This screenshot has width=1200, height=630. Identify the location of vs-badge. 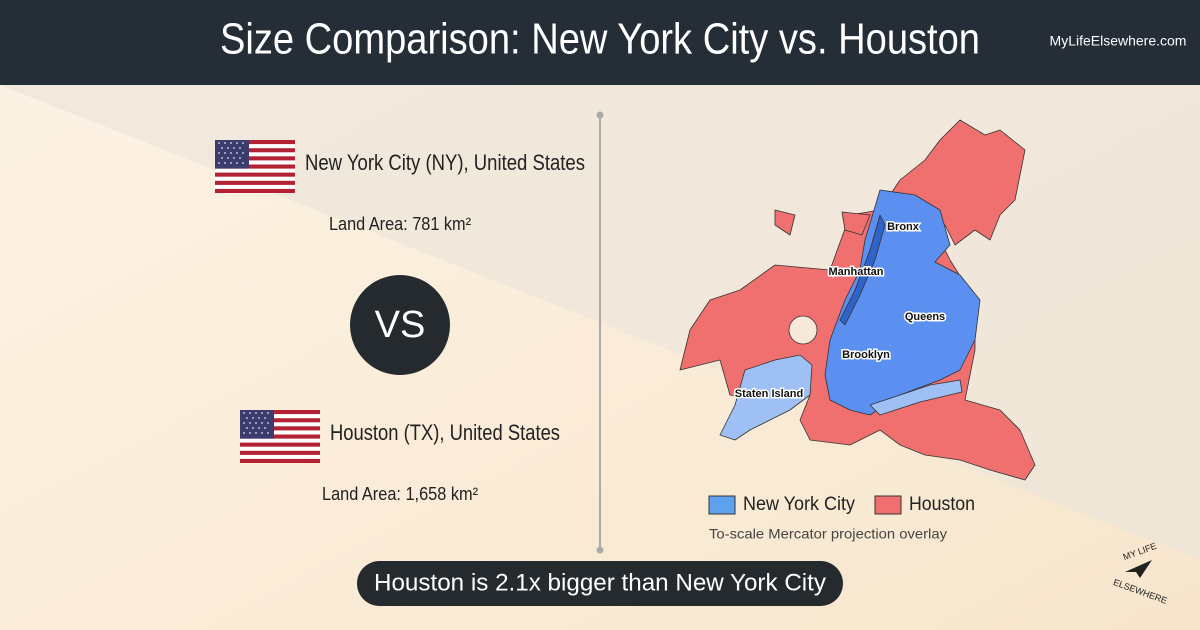
(400, 325).